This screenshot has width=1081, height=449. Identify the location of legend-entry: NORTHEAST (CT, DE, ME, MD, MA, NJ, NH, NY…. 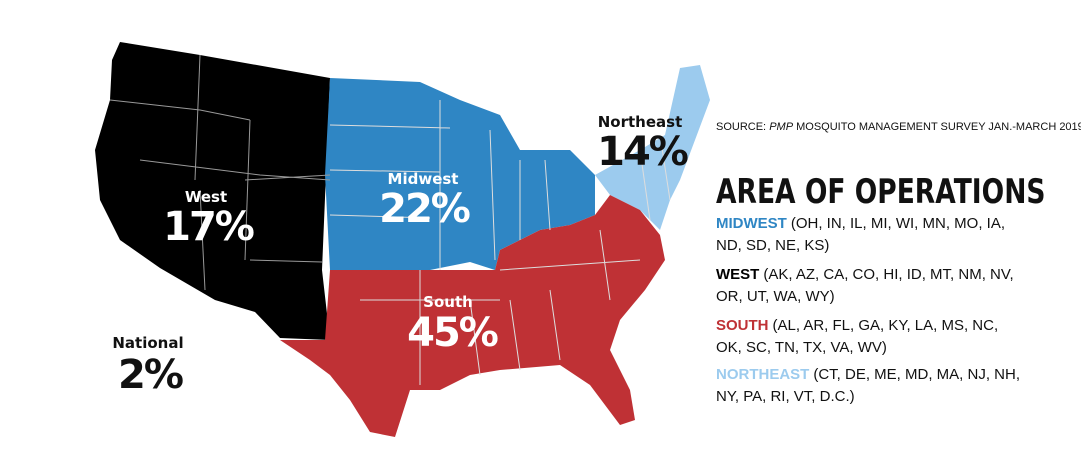
(871, 386).